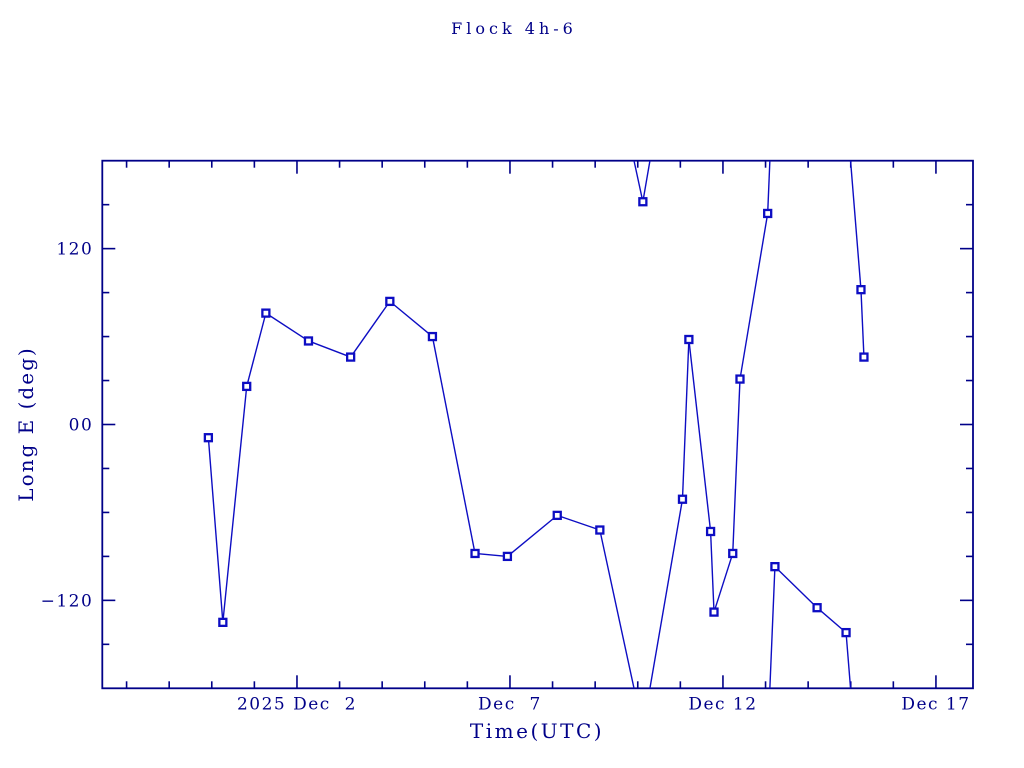 The height and width of the screenshot is (768, 1024). Describe the element at coordinates (297, 704) in the screenshot. I see `x-tick-label: 2025 Dec 2` at that location.